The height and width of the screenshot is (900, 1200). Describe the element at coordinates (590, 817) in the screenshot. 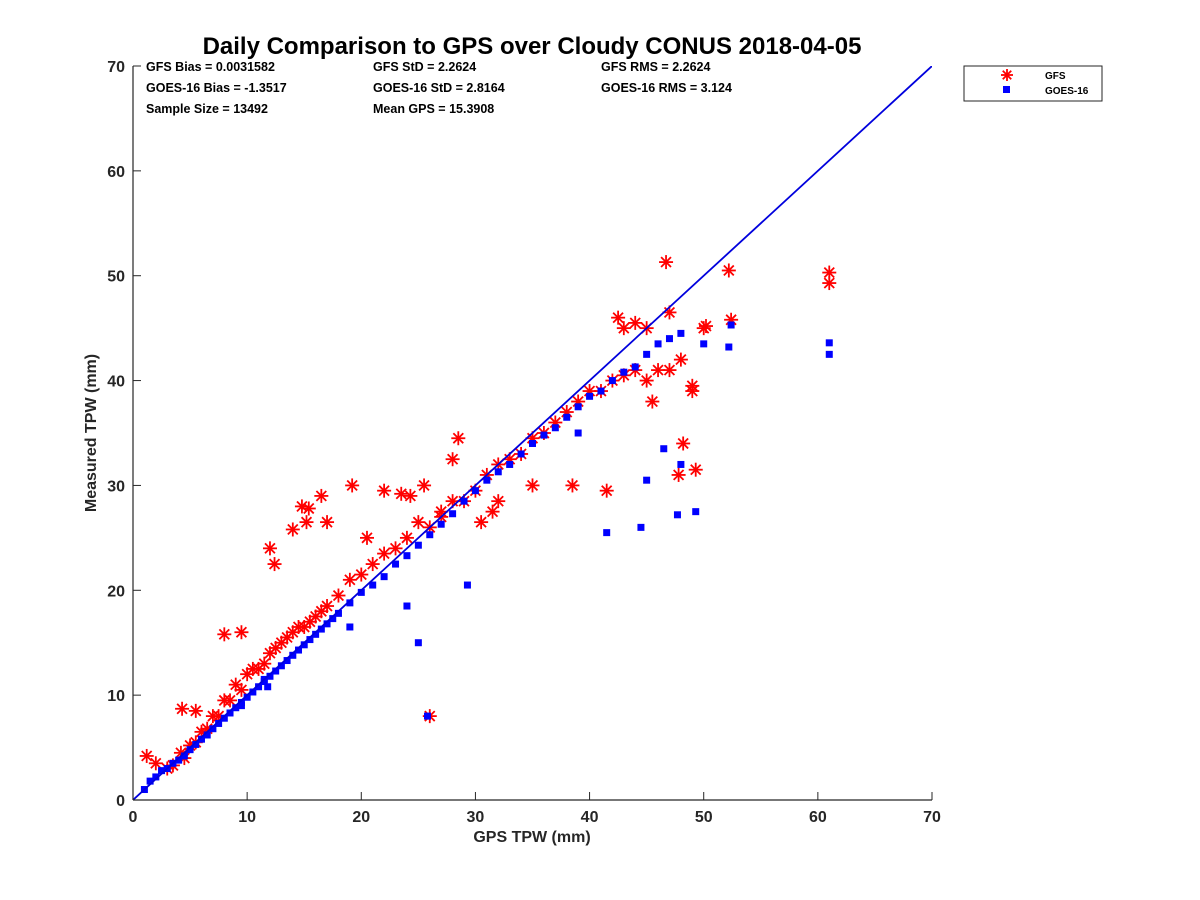

I see `x-tick-label: 40` at that location.